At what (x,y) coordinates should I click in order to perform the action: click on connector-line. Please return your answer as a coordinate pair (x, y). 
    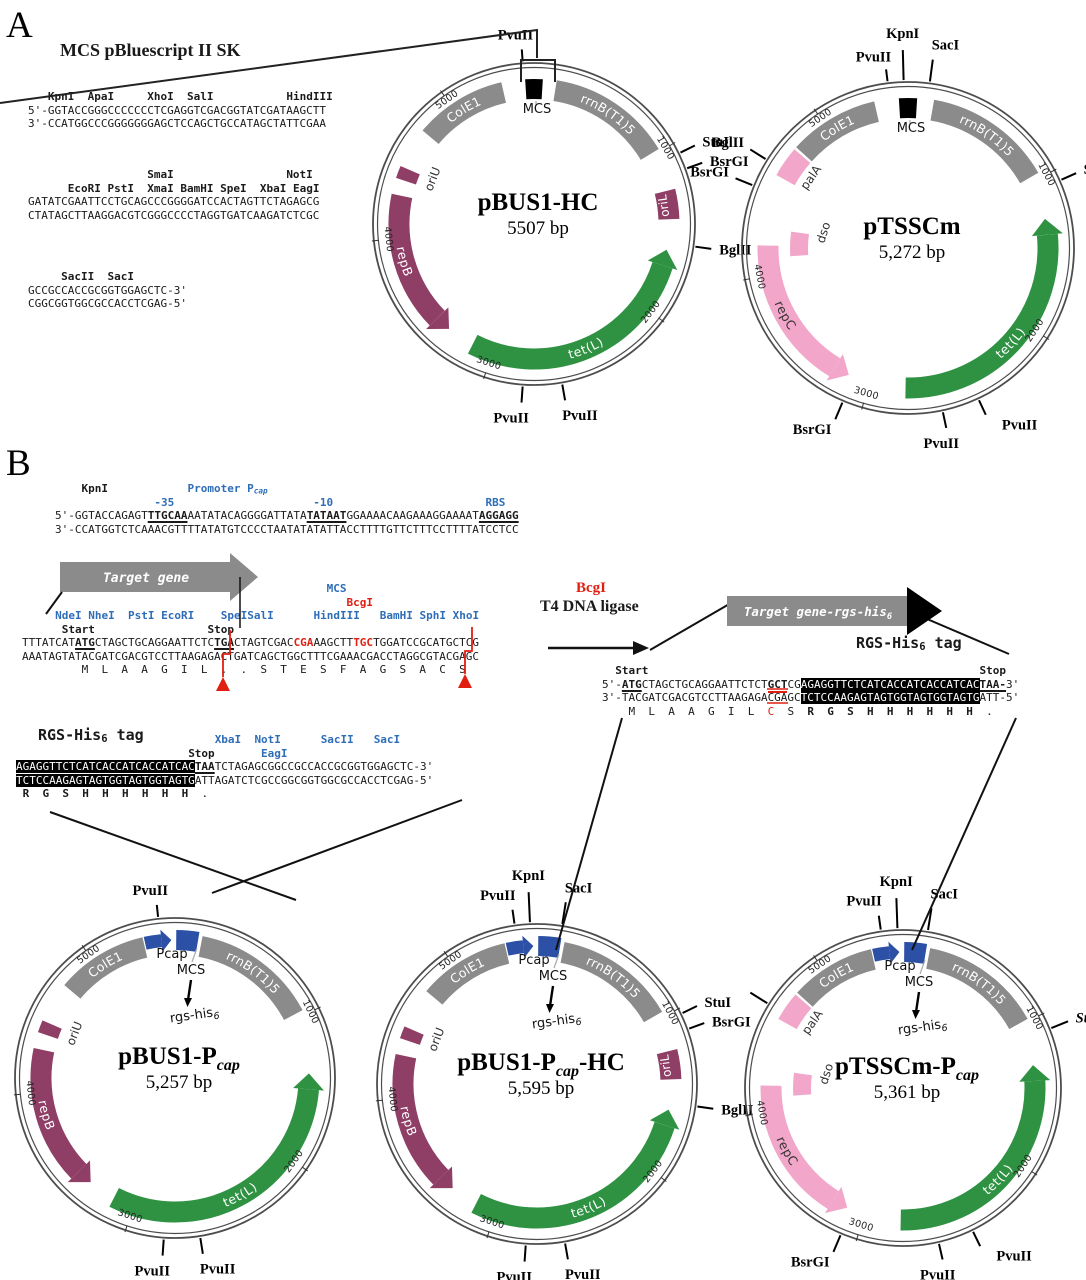
    Looking at the image, I should click on (173, 856).